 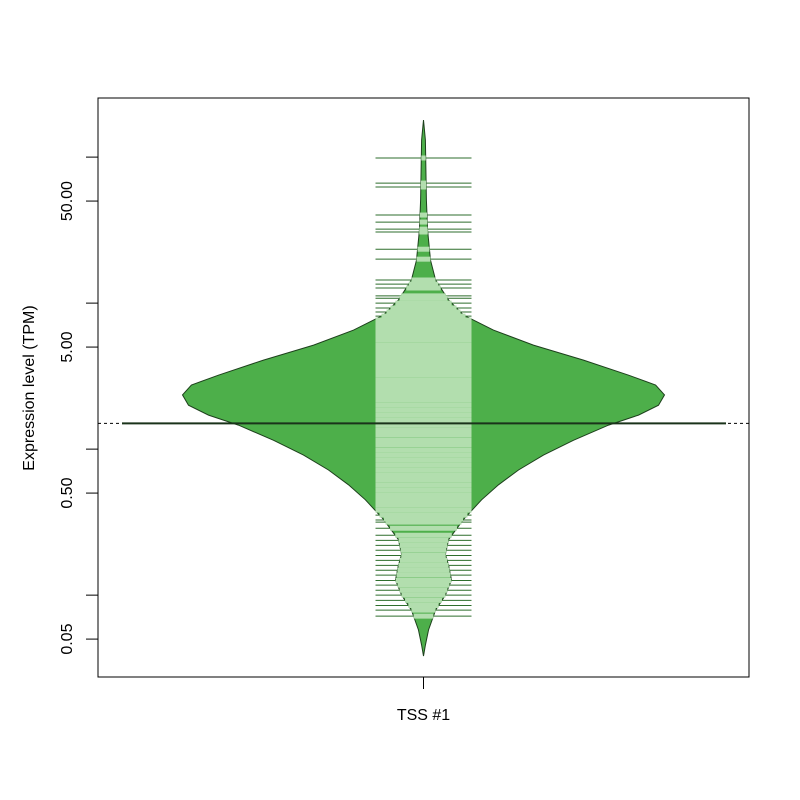 What do you see at coordinates (67, 346) in the screenshot?
I see `y-tick-label: 5.00` at bounding box center [67, 346].